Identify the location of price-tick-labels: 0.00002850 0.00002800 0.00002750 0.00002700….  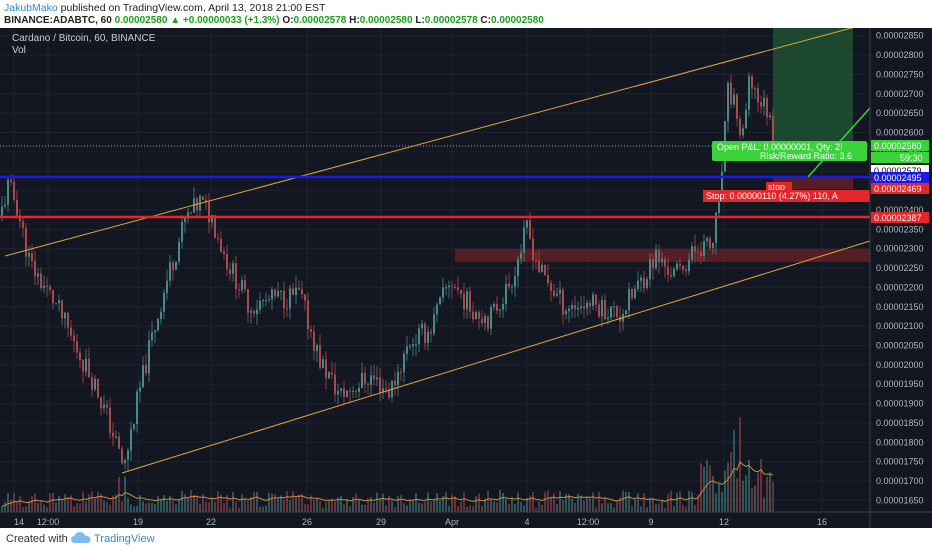
(900, 268).